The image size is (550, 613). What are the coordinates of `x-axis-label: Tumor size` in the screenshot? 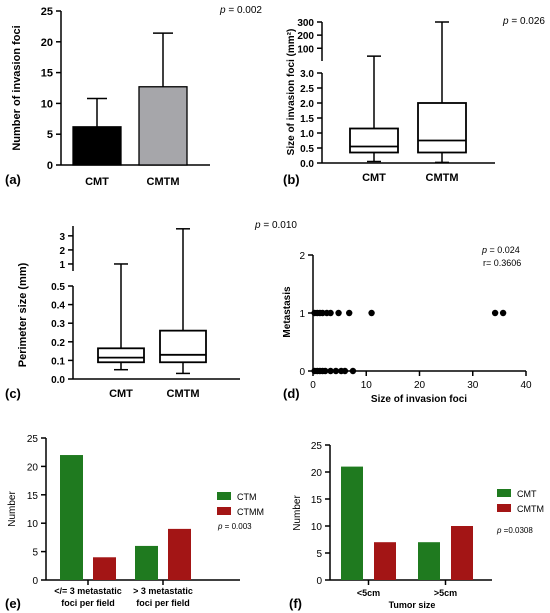 It's located at (412, 605).